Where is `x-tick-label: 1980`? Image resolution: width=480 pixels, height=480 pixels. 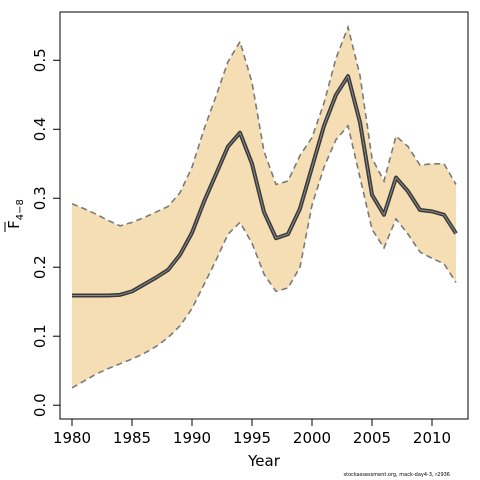 x-tick-label: 1980 is located at coordinates (72, 438).